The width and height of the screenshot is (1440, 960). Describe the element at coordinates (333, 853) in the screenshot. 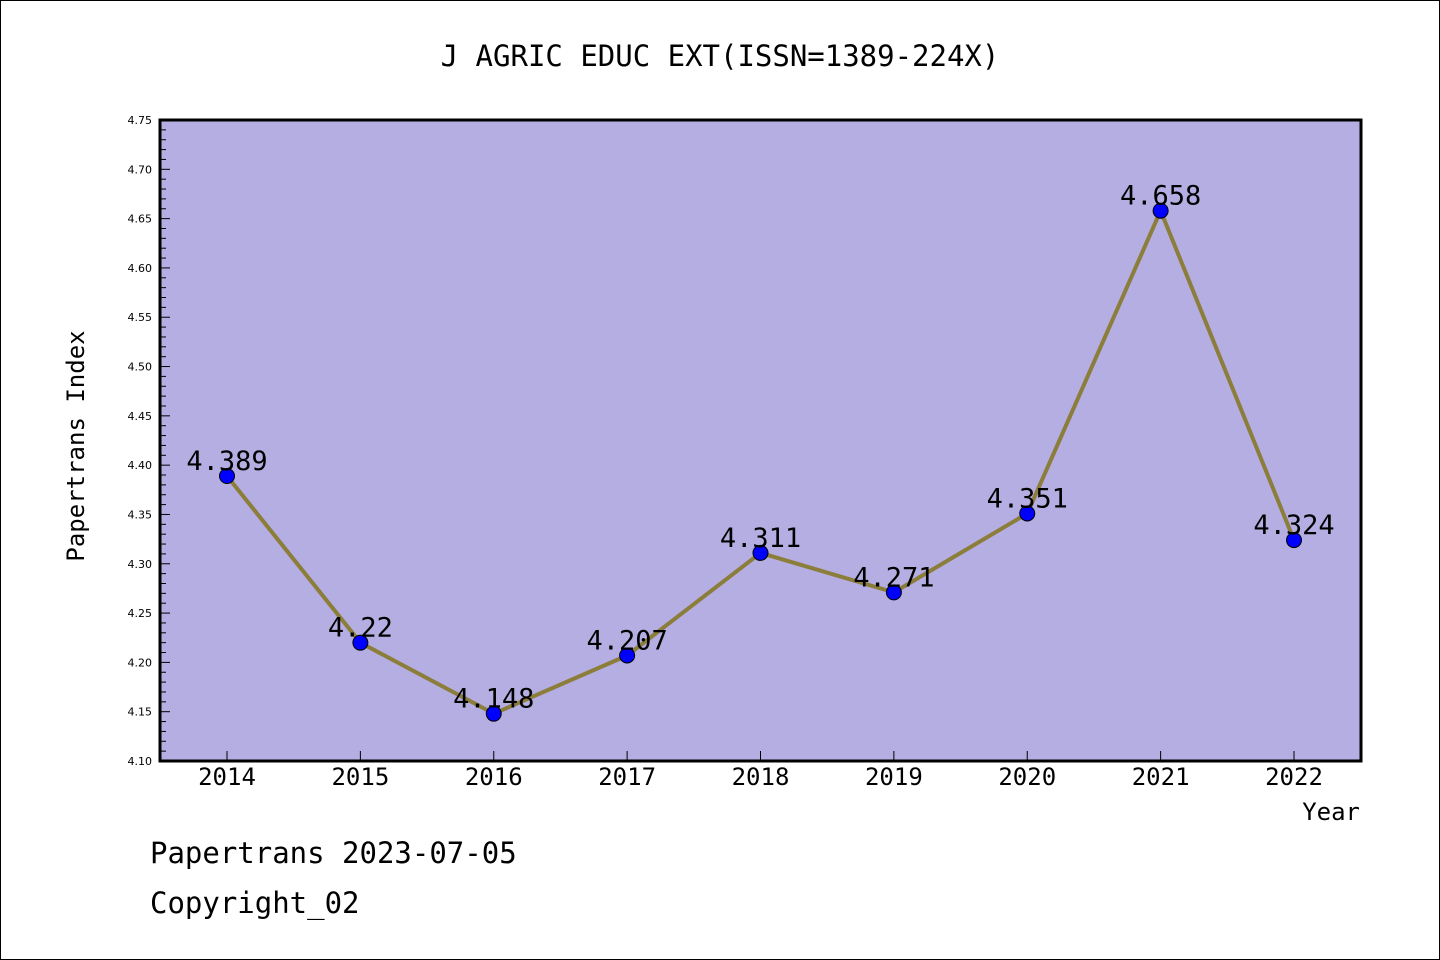

I see `footer-date: Papertrans 2023-07-05` at that location.